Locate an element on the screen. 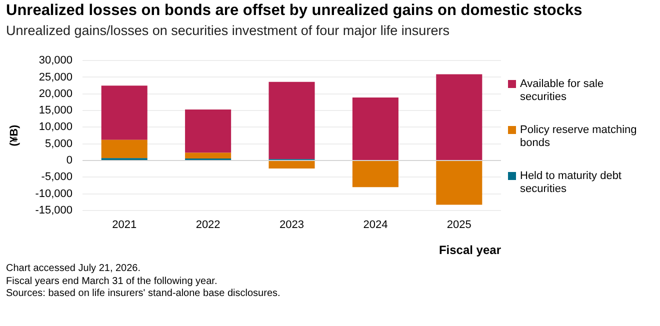 This screenshot has width=660, height=326. chart-title: Unrealized losses on bonds are offset by unrealized gains on domestic stocks is located at coordinates (294, 11).